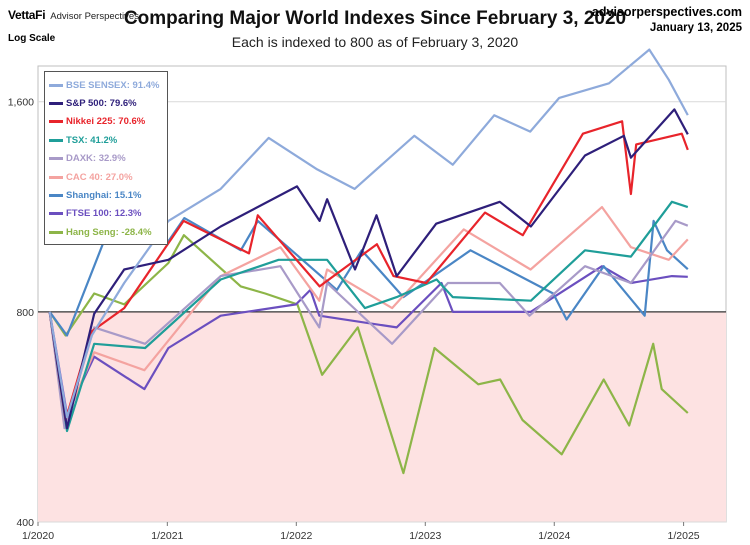 This screenshot has height=545, width=750. I want to click on legend-label: CAC 40: 27.0%, so click(99, 177).